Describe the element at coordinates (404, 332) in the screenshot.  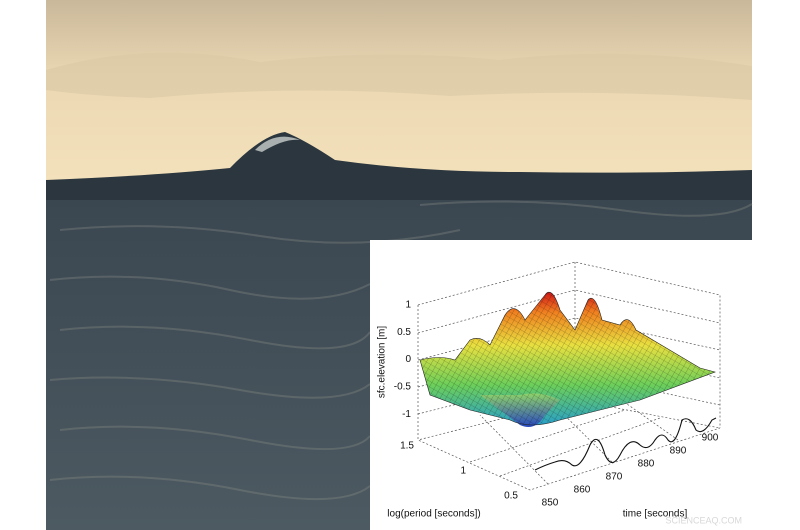
I see `z-tick-label: 0.5` at that location.